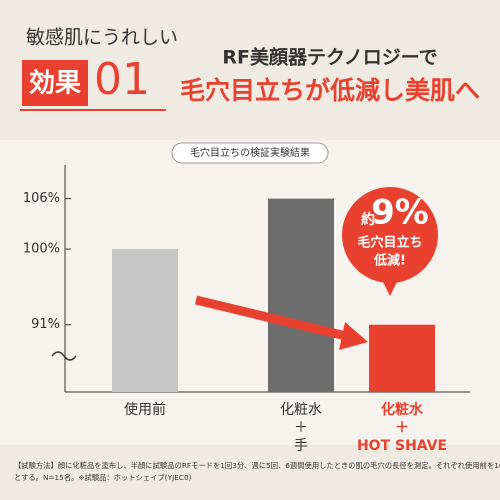 Image resolution: width=500 pixels, height=500 pixels. I want to click on callout-line1: 毛穴目立ち, so click(389, 243).